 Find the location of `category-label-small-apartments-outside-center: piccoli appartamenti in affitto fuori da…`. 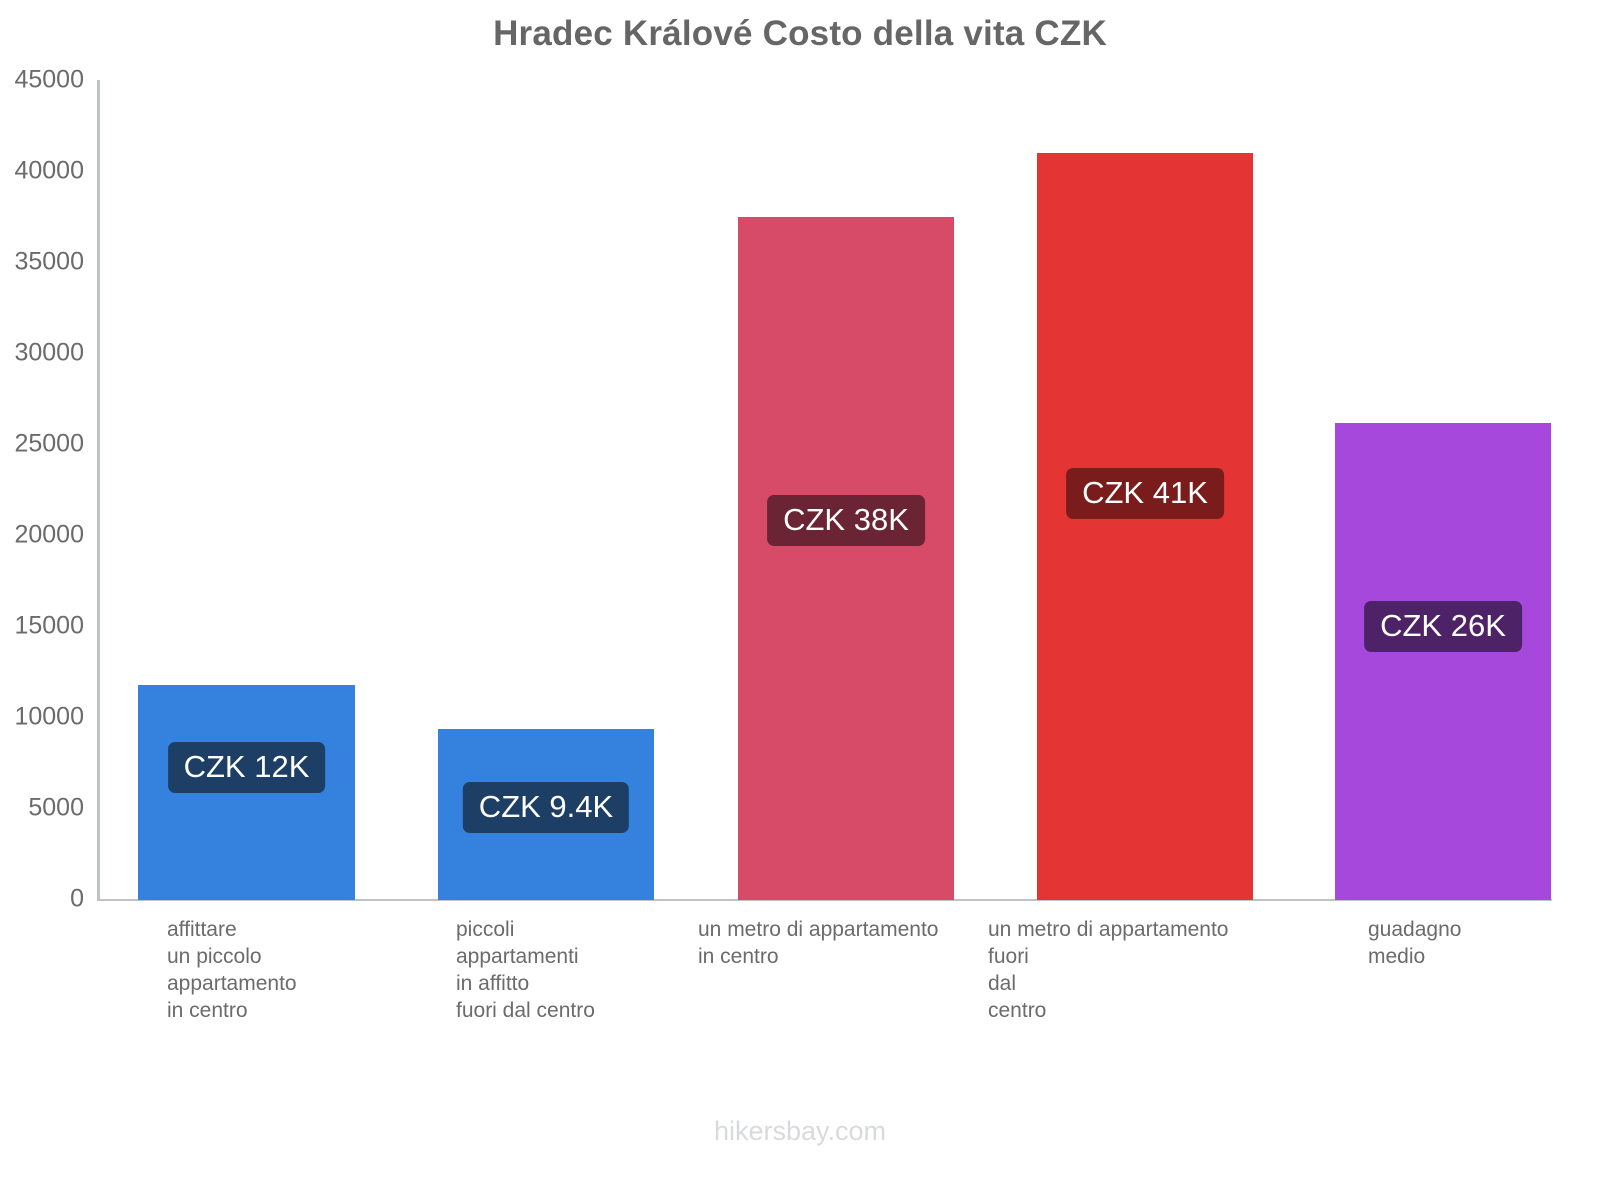

category-label-small-apartments-outside-center: piccoli appartamenti in affitto fuori da… is located at coordinates (525, 970).